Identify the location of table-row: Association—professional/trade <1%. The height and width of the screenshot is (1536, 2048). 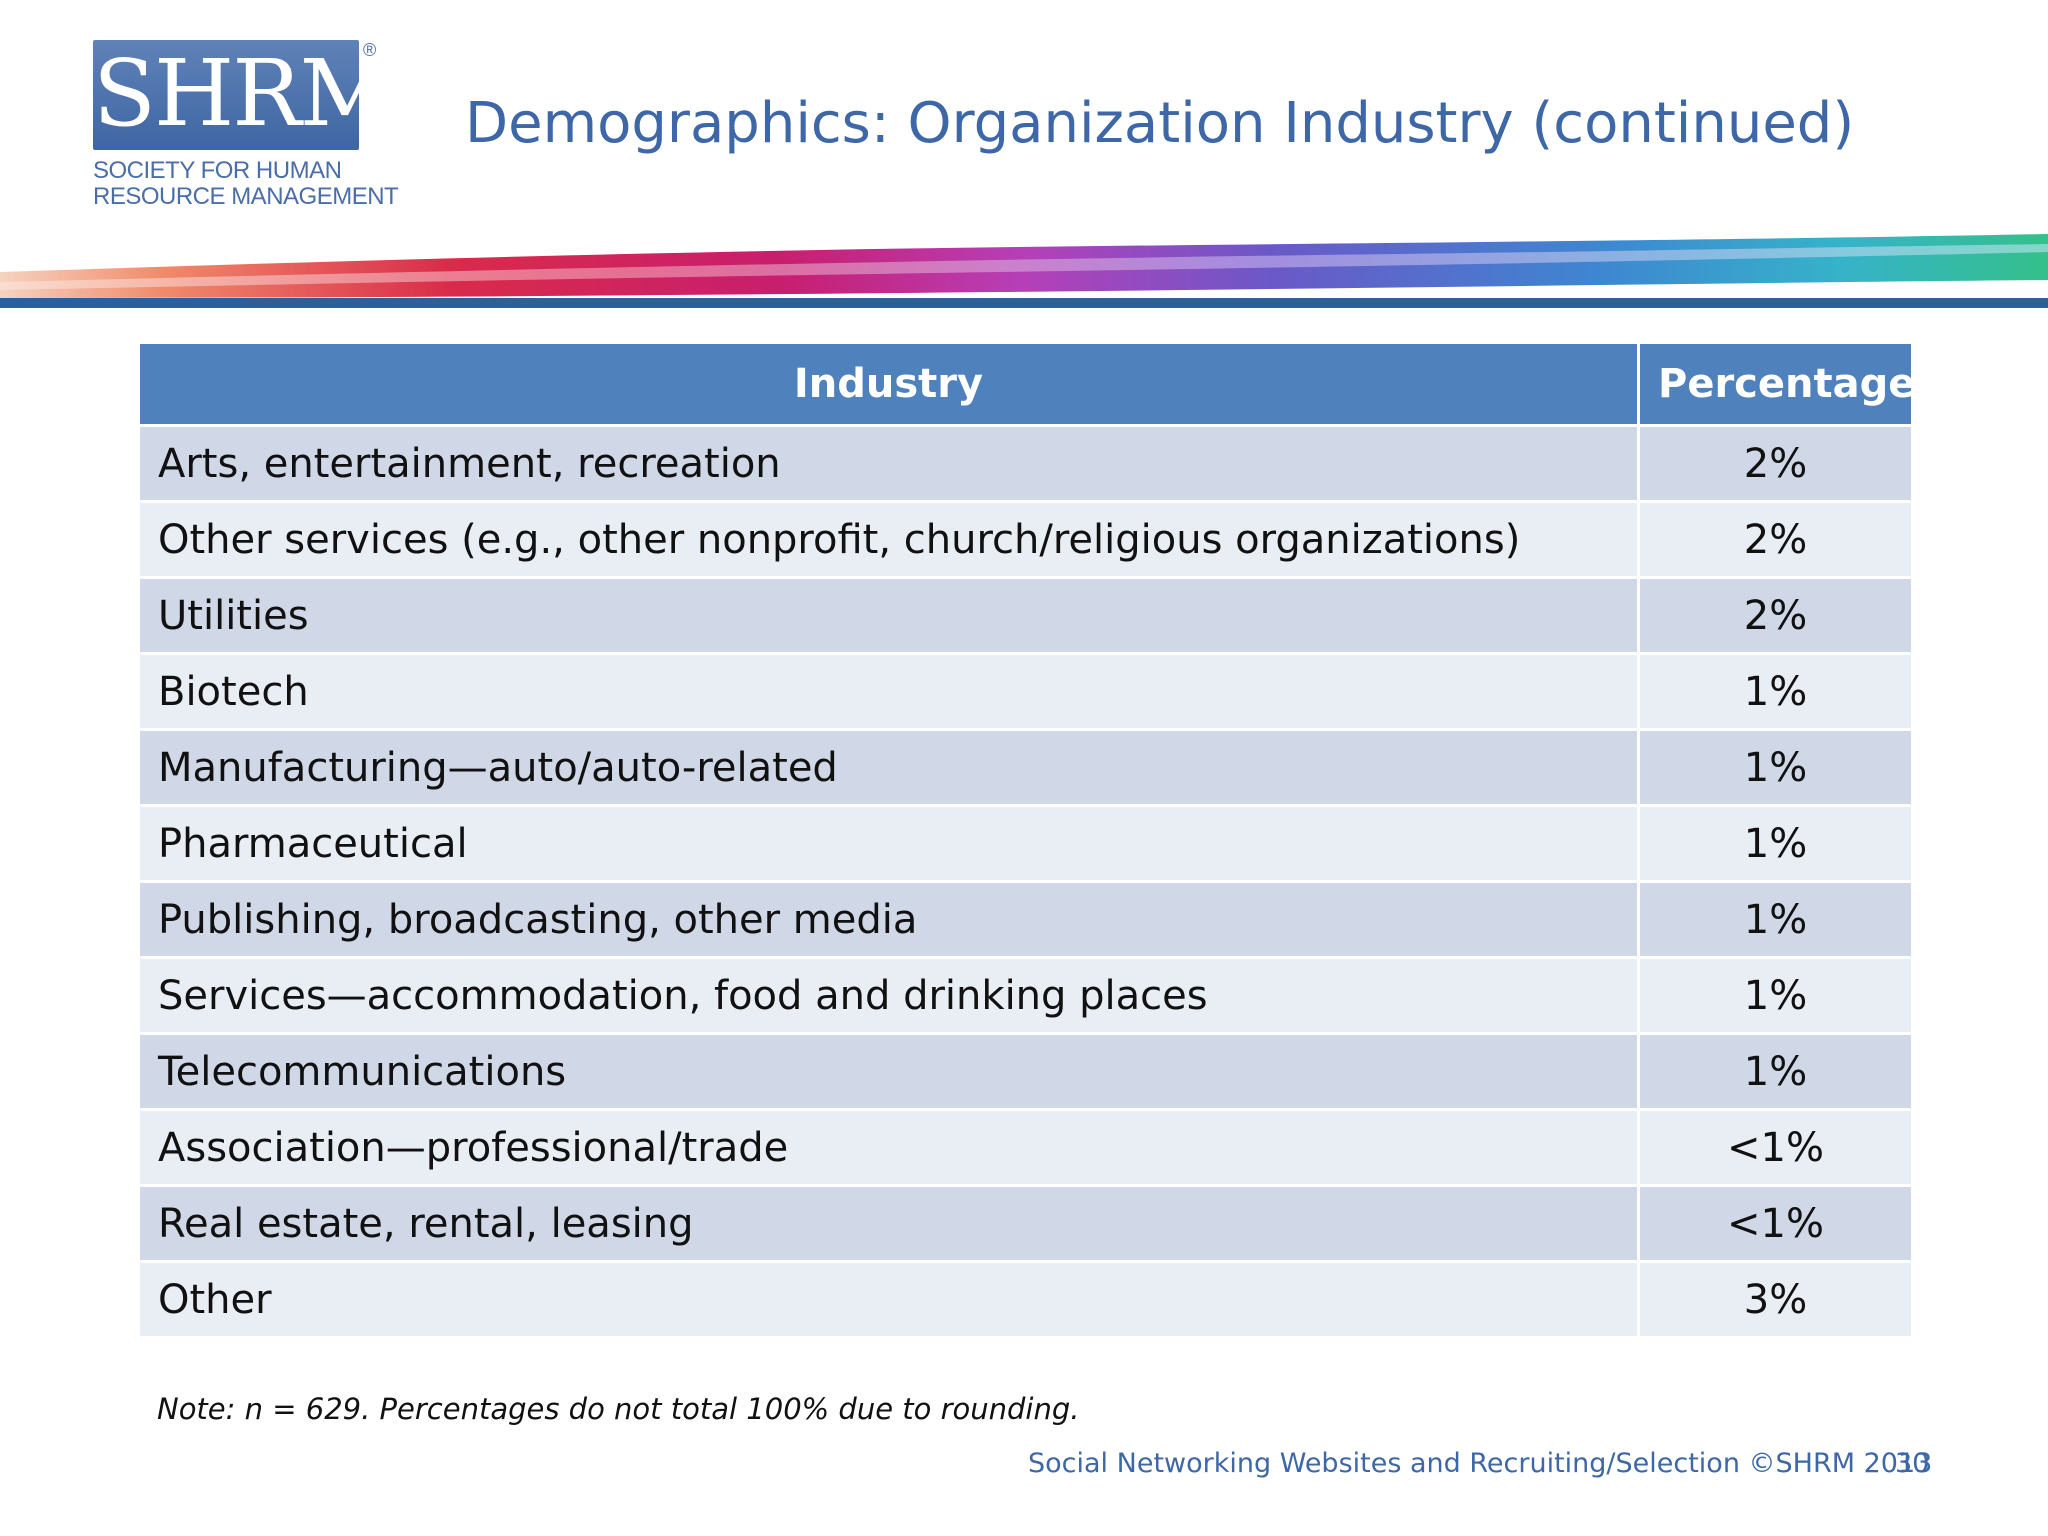
(1025, 1147).